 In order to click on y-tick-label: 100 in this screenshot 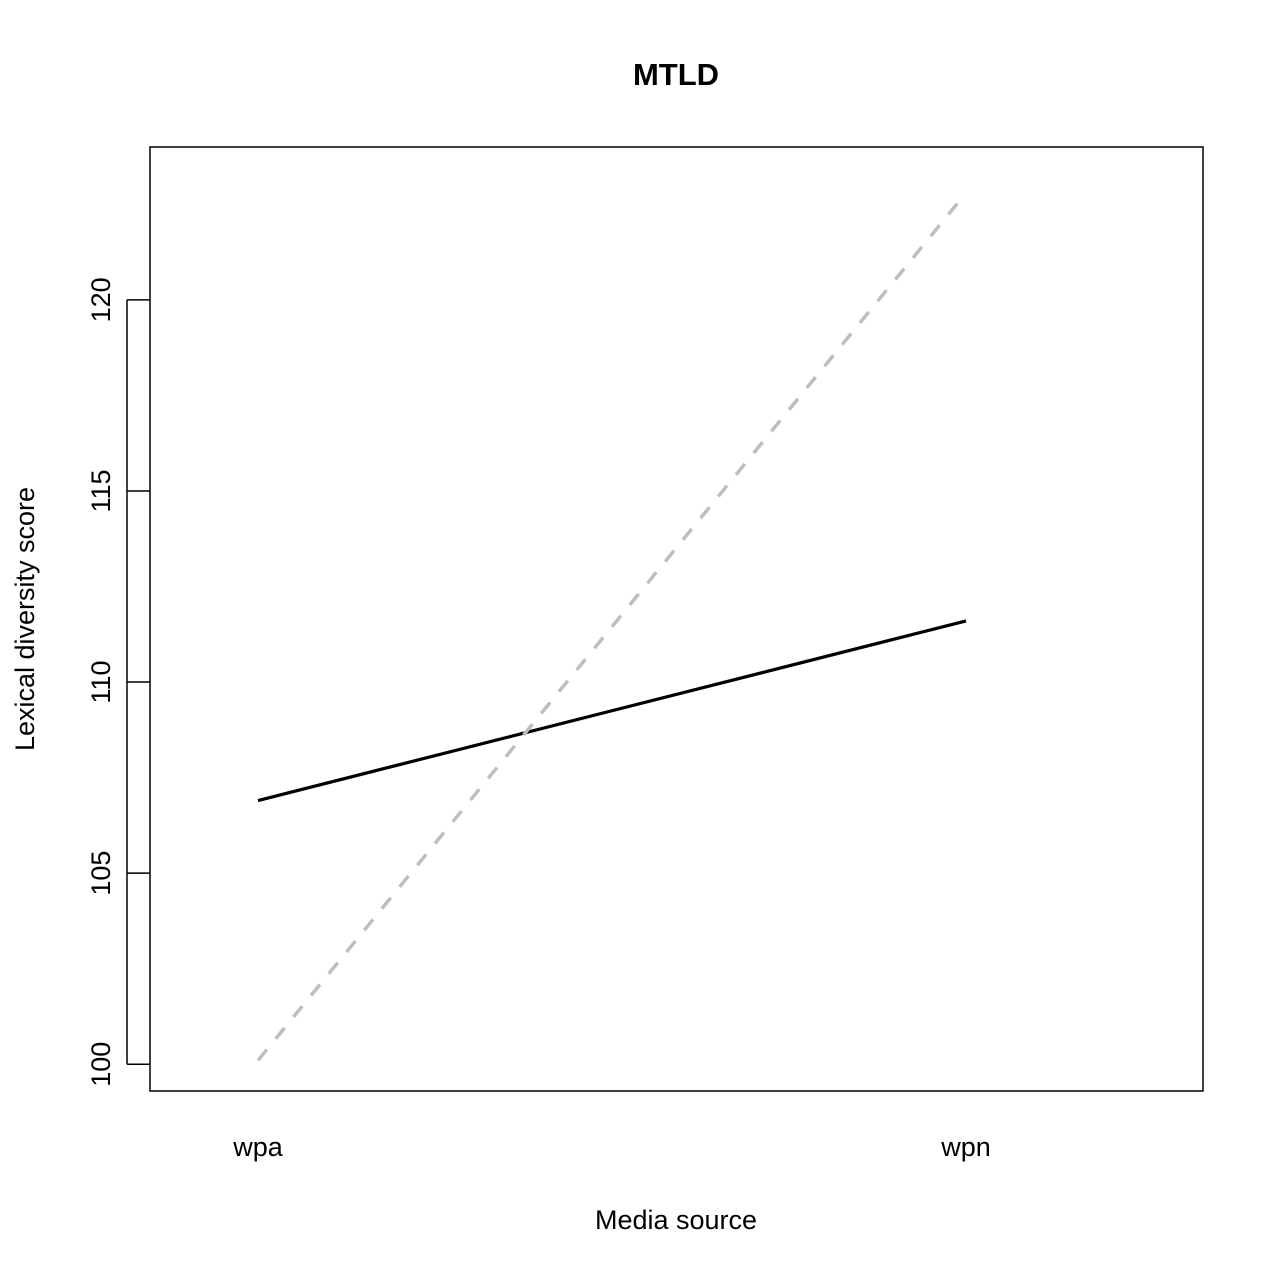, I will do `click(101, 1064)`.